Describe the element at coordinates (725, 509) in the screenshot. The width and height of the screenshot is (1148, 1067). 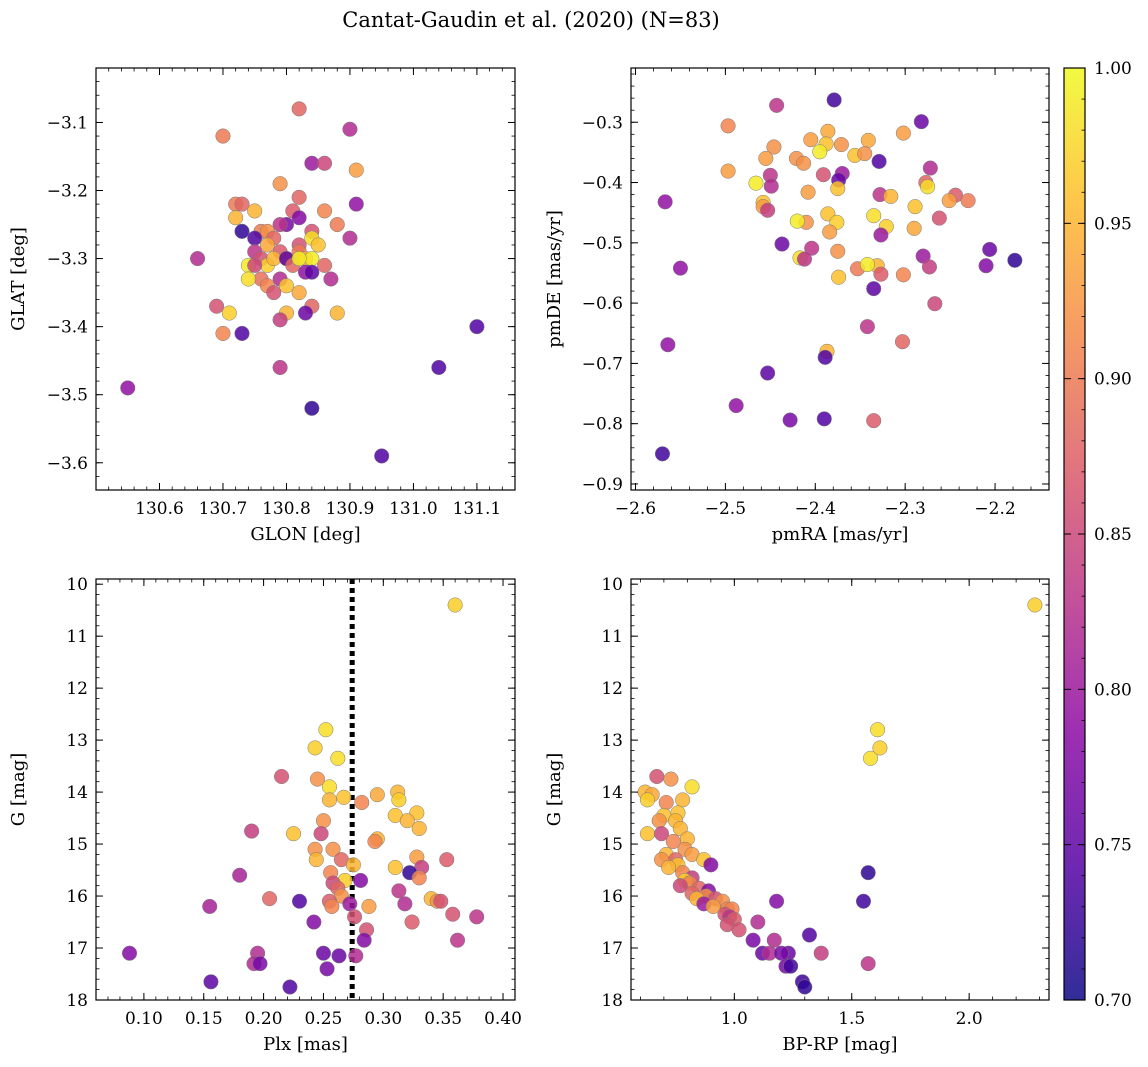
I see `x-tick-label: −2.5` at that location.